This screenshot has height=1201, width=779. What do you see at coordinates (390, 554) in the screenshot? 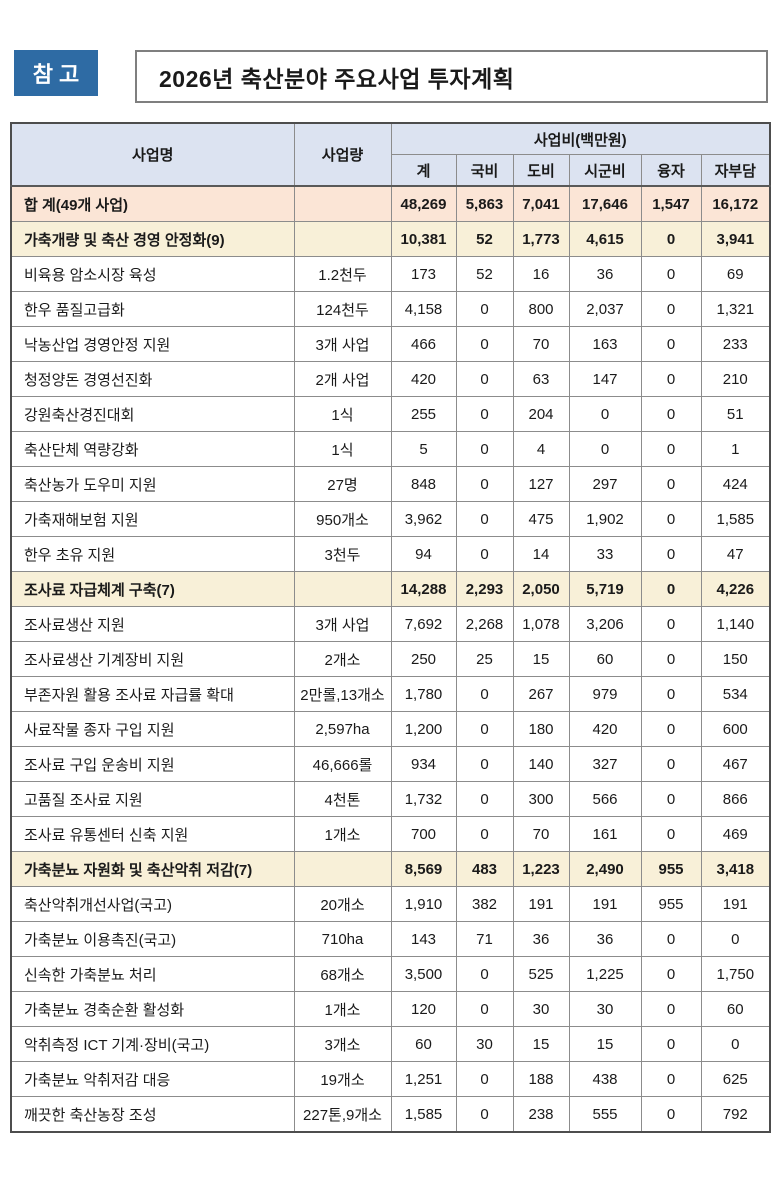
I see `table-row: 한우 초유 지원 3천두 94 0 14 33 0 47` at bounding box center [390, 554].